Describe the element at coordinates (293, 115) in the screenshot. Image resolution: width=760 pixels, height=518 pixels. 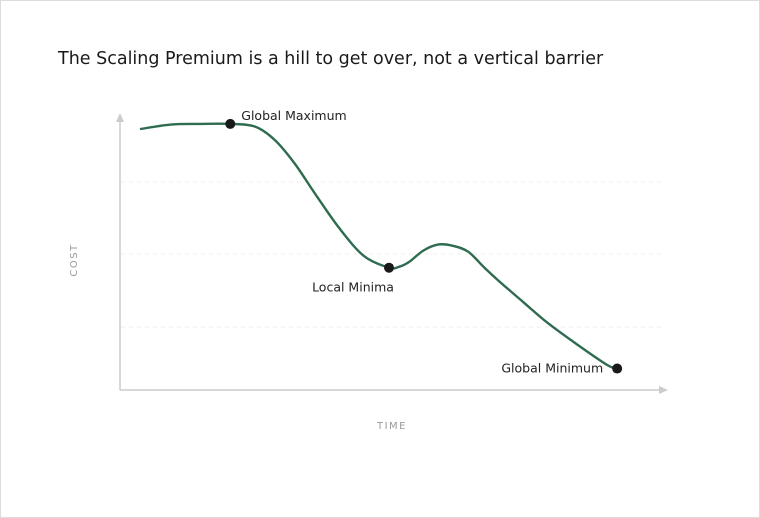
I see `point-label: Global Maximum` at that location.